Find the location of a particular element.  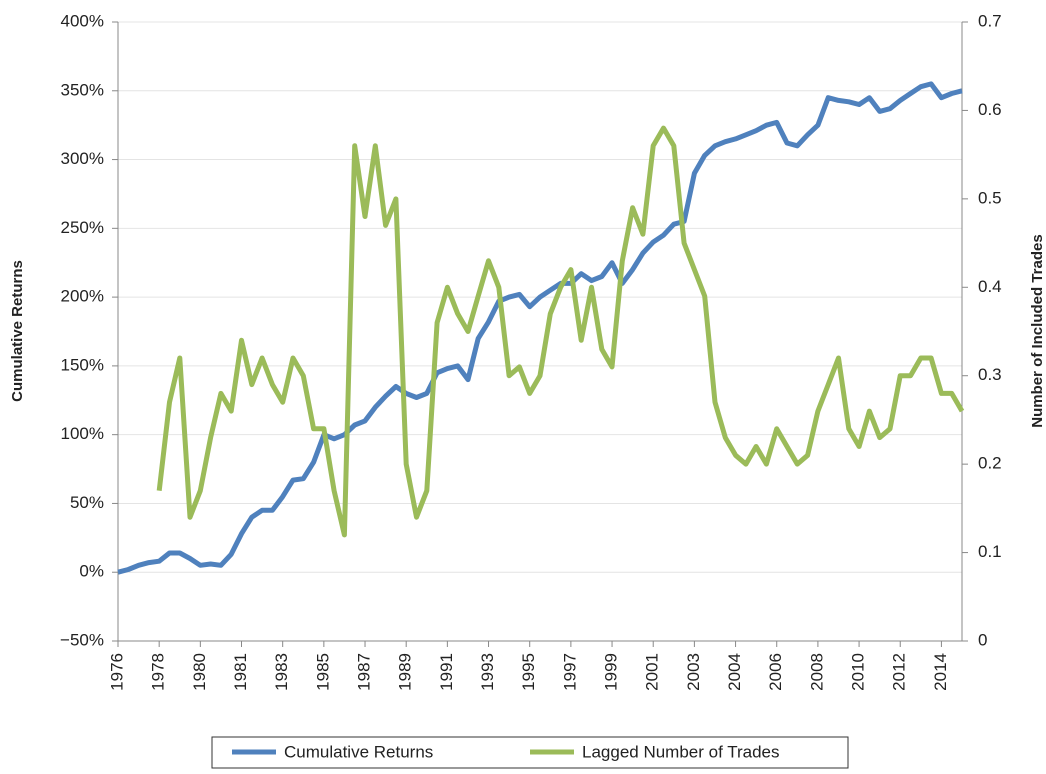

x-tick-label: 1999 is located at coordinates (611, 672).